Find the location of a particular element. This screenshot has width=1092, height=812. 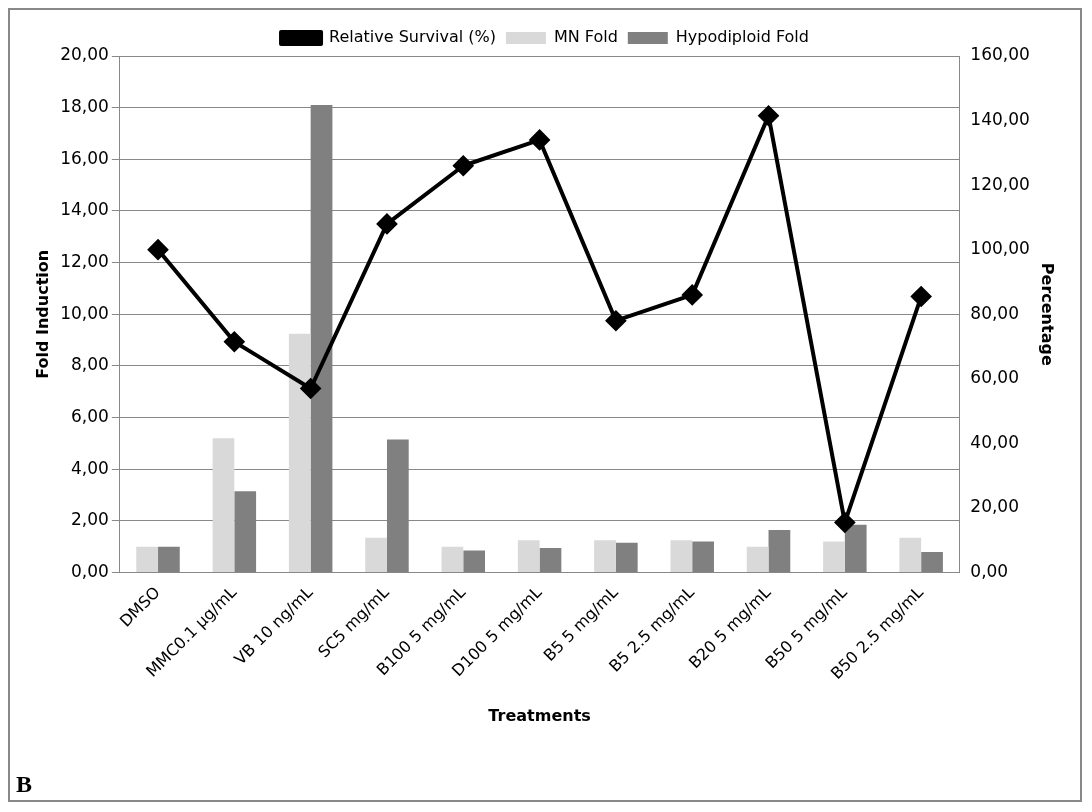

y-tick-label: 12,00 is located at coordinates (84, 261).